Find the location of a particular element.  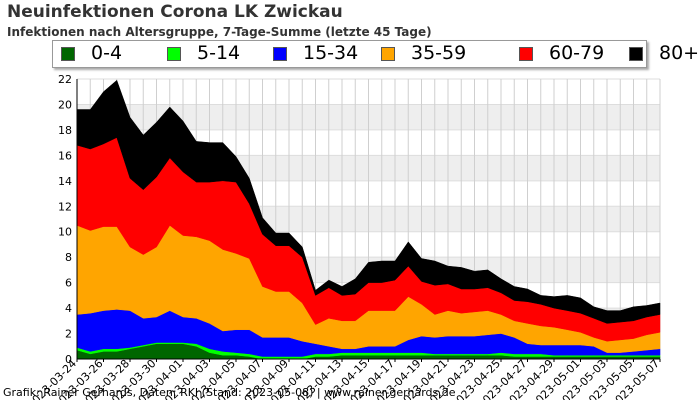

legend-label: 60-79 is located at coordinates (577, 53).